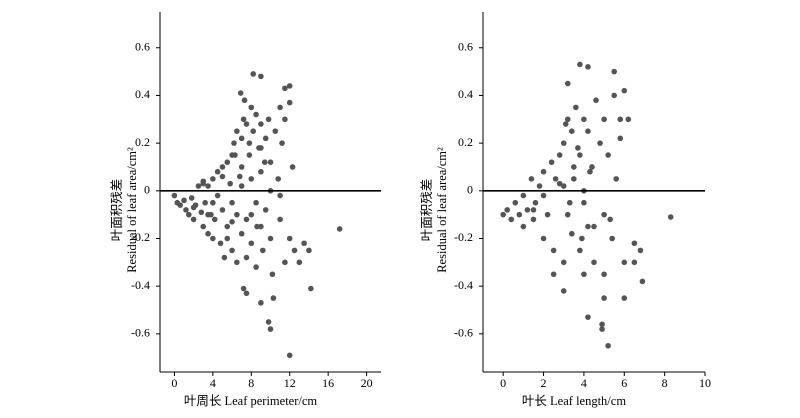 The width and height of the screenshot is (800, 418). I want to click on y-tick-label: -0.6, so click(463, 333).